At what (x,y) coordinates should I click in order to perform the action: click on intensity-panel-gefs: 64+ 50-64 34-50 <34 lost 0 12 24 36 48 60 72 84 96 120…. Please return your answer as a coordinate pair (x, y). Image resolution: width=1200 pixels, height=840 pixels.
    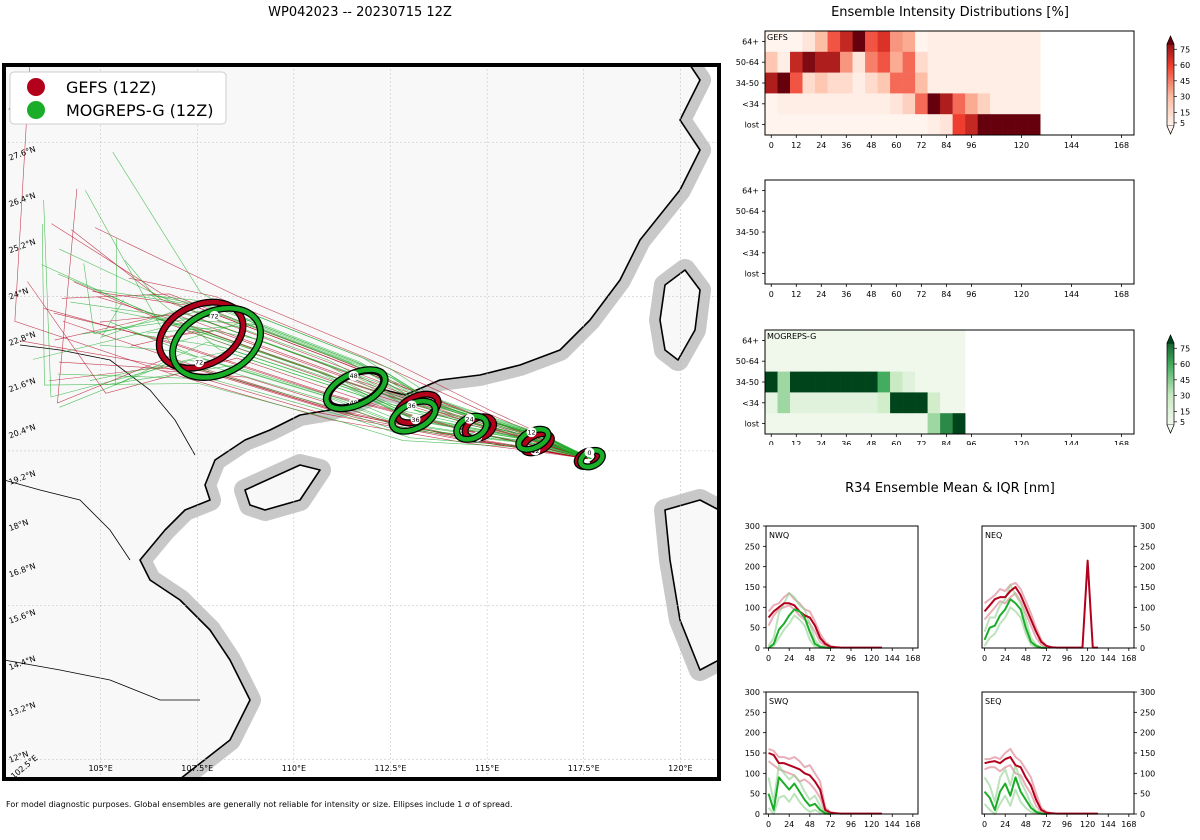
    Looking at the image, I should click on (963, 90).